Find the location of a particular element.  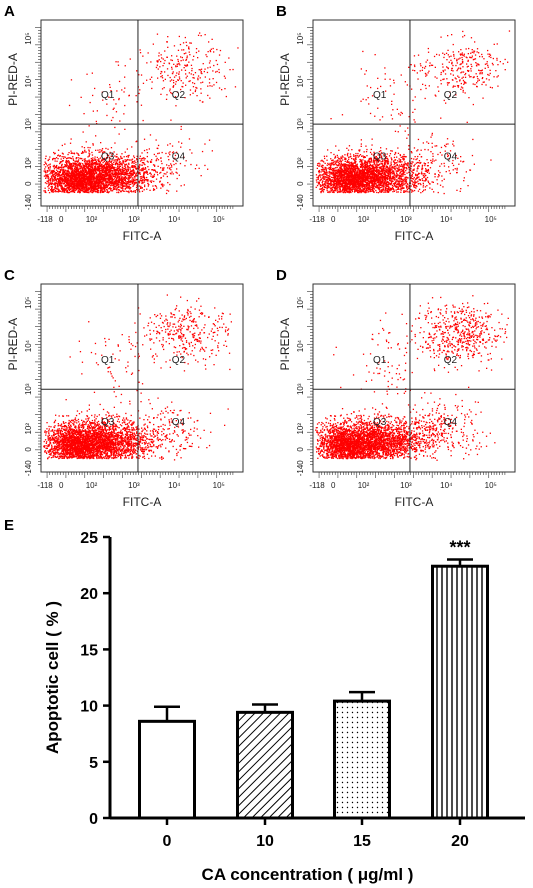

x-tick-label: 10 is located at coordinates (265, 841).